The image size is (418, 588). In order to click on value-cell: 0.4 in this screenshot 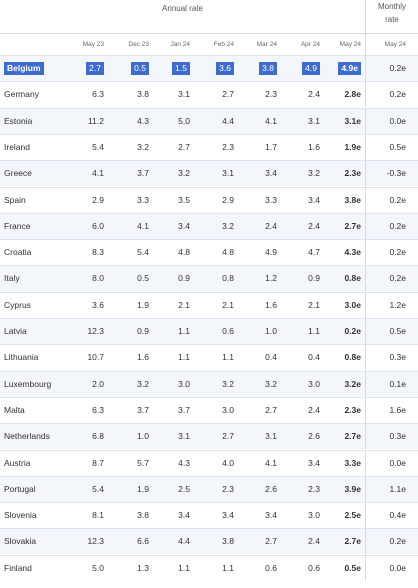, I will do `click(314, 357)`.